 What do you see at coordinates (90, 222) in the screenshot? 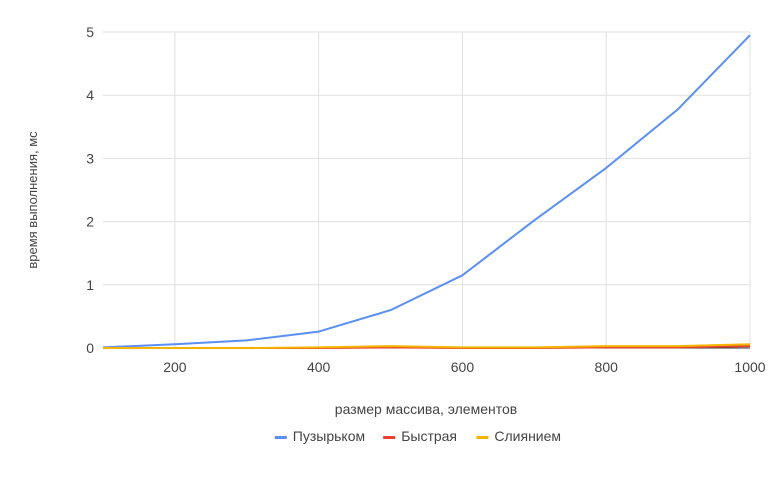
I see `y-tick-label: 2` at bounding box center [90, 222].